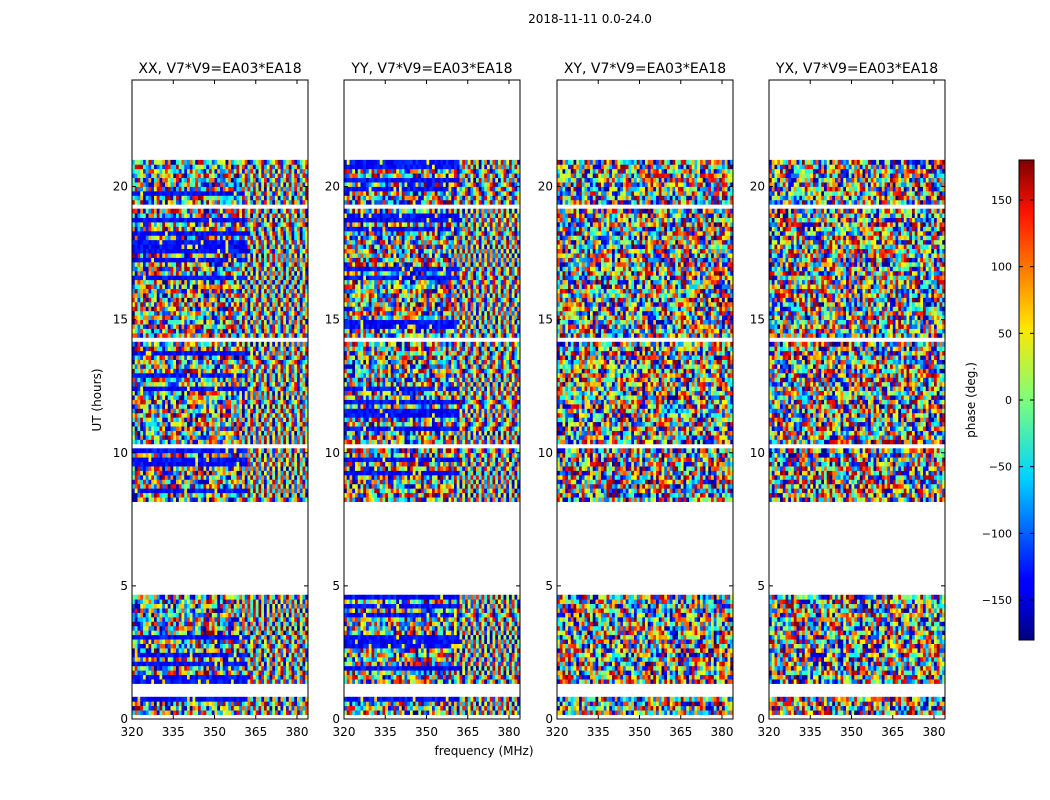 The height and width of the screenshot is (800, 1050). What do you see at coordinates (431, 69) in the screenshot?
I see `panel-title: YY, V7*V9=EA03*EA18` at bounding box center [431, 69].